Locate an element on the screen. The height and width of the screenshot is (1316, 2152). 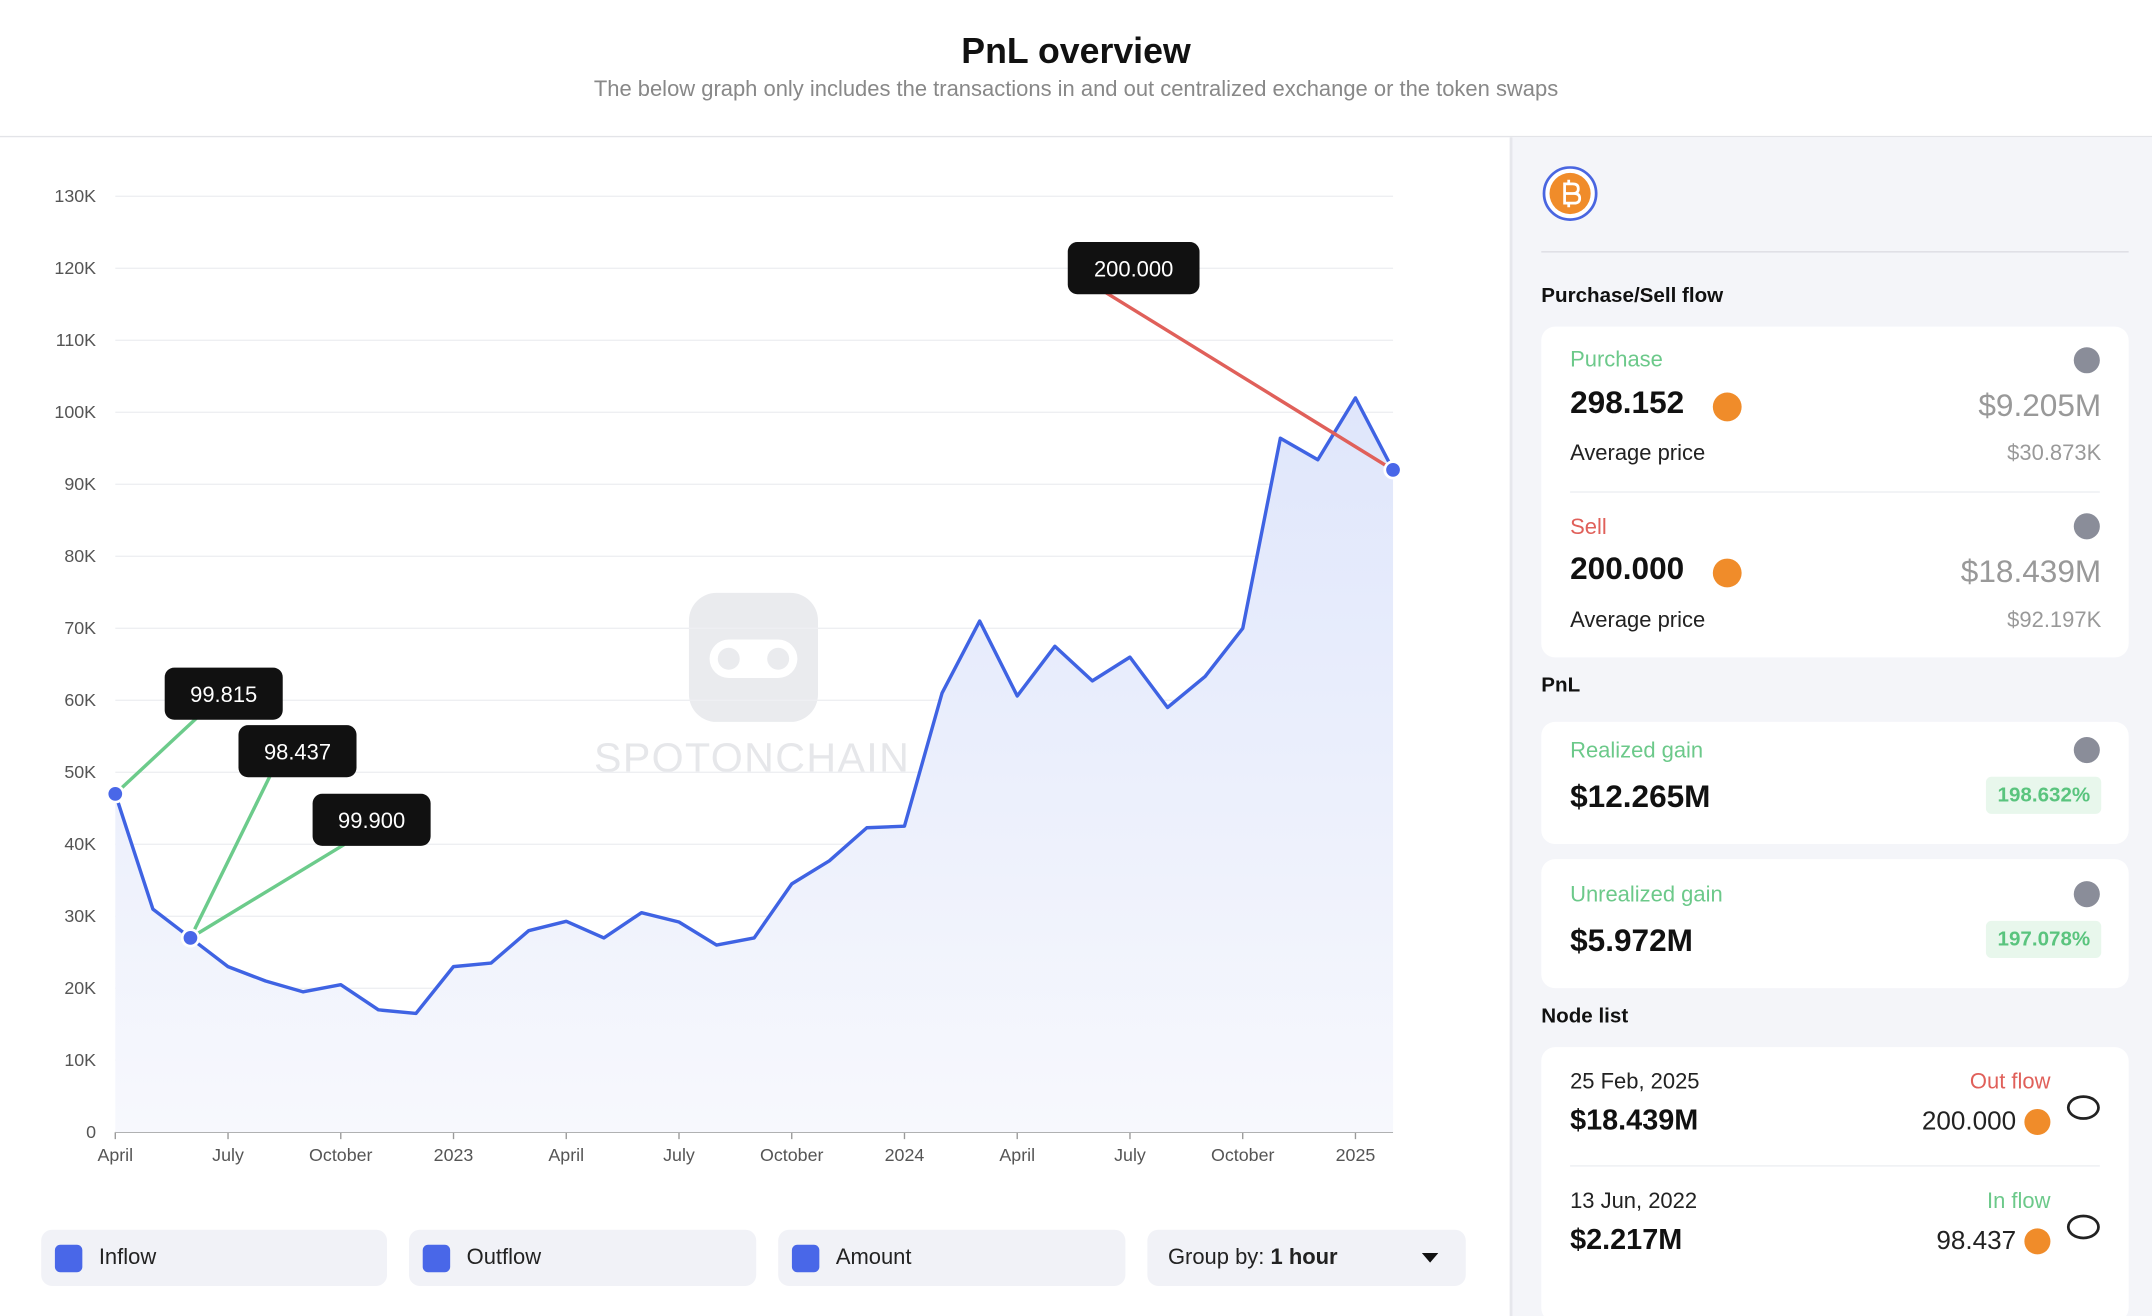
y-tick-label: 10K is located at coordinates (80, 1060).